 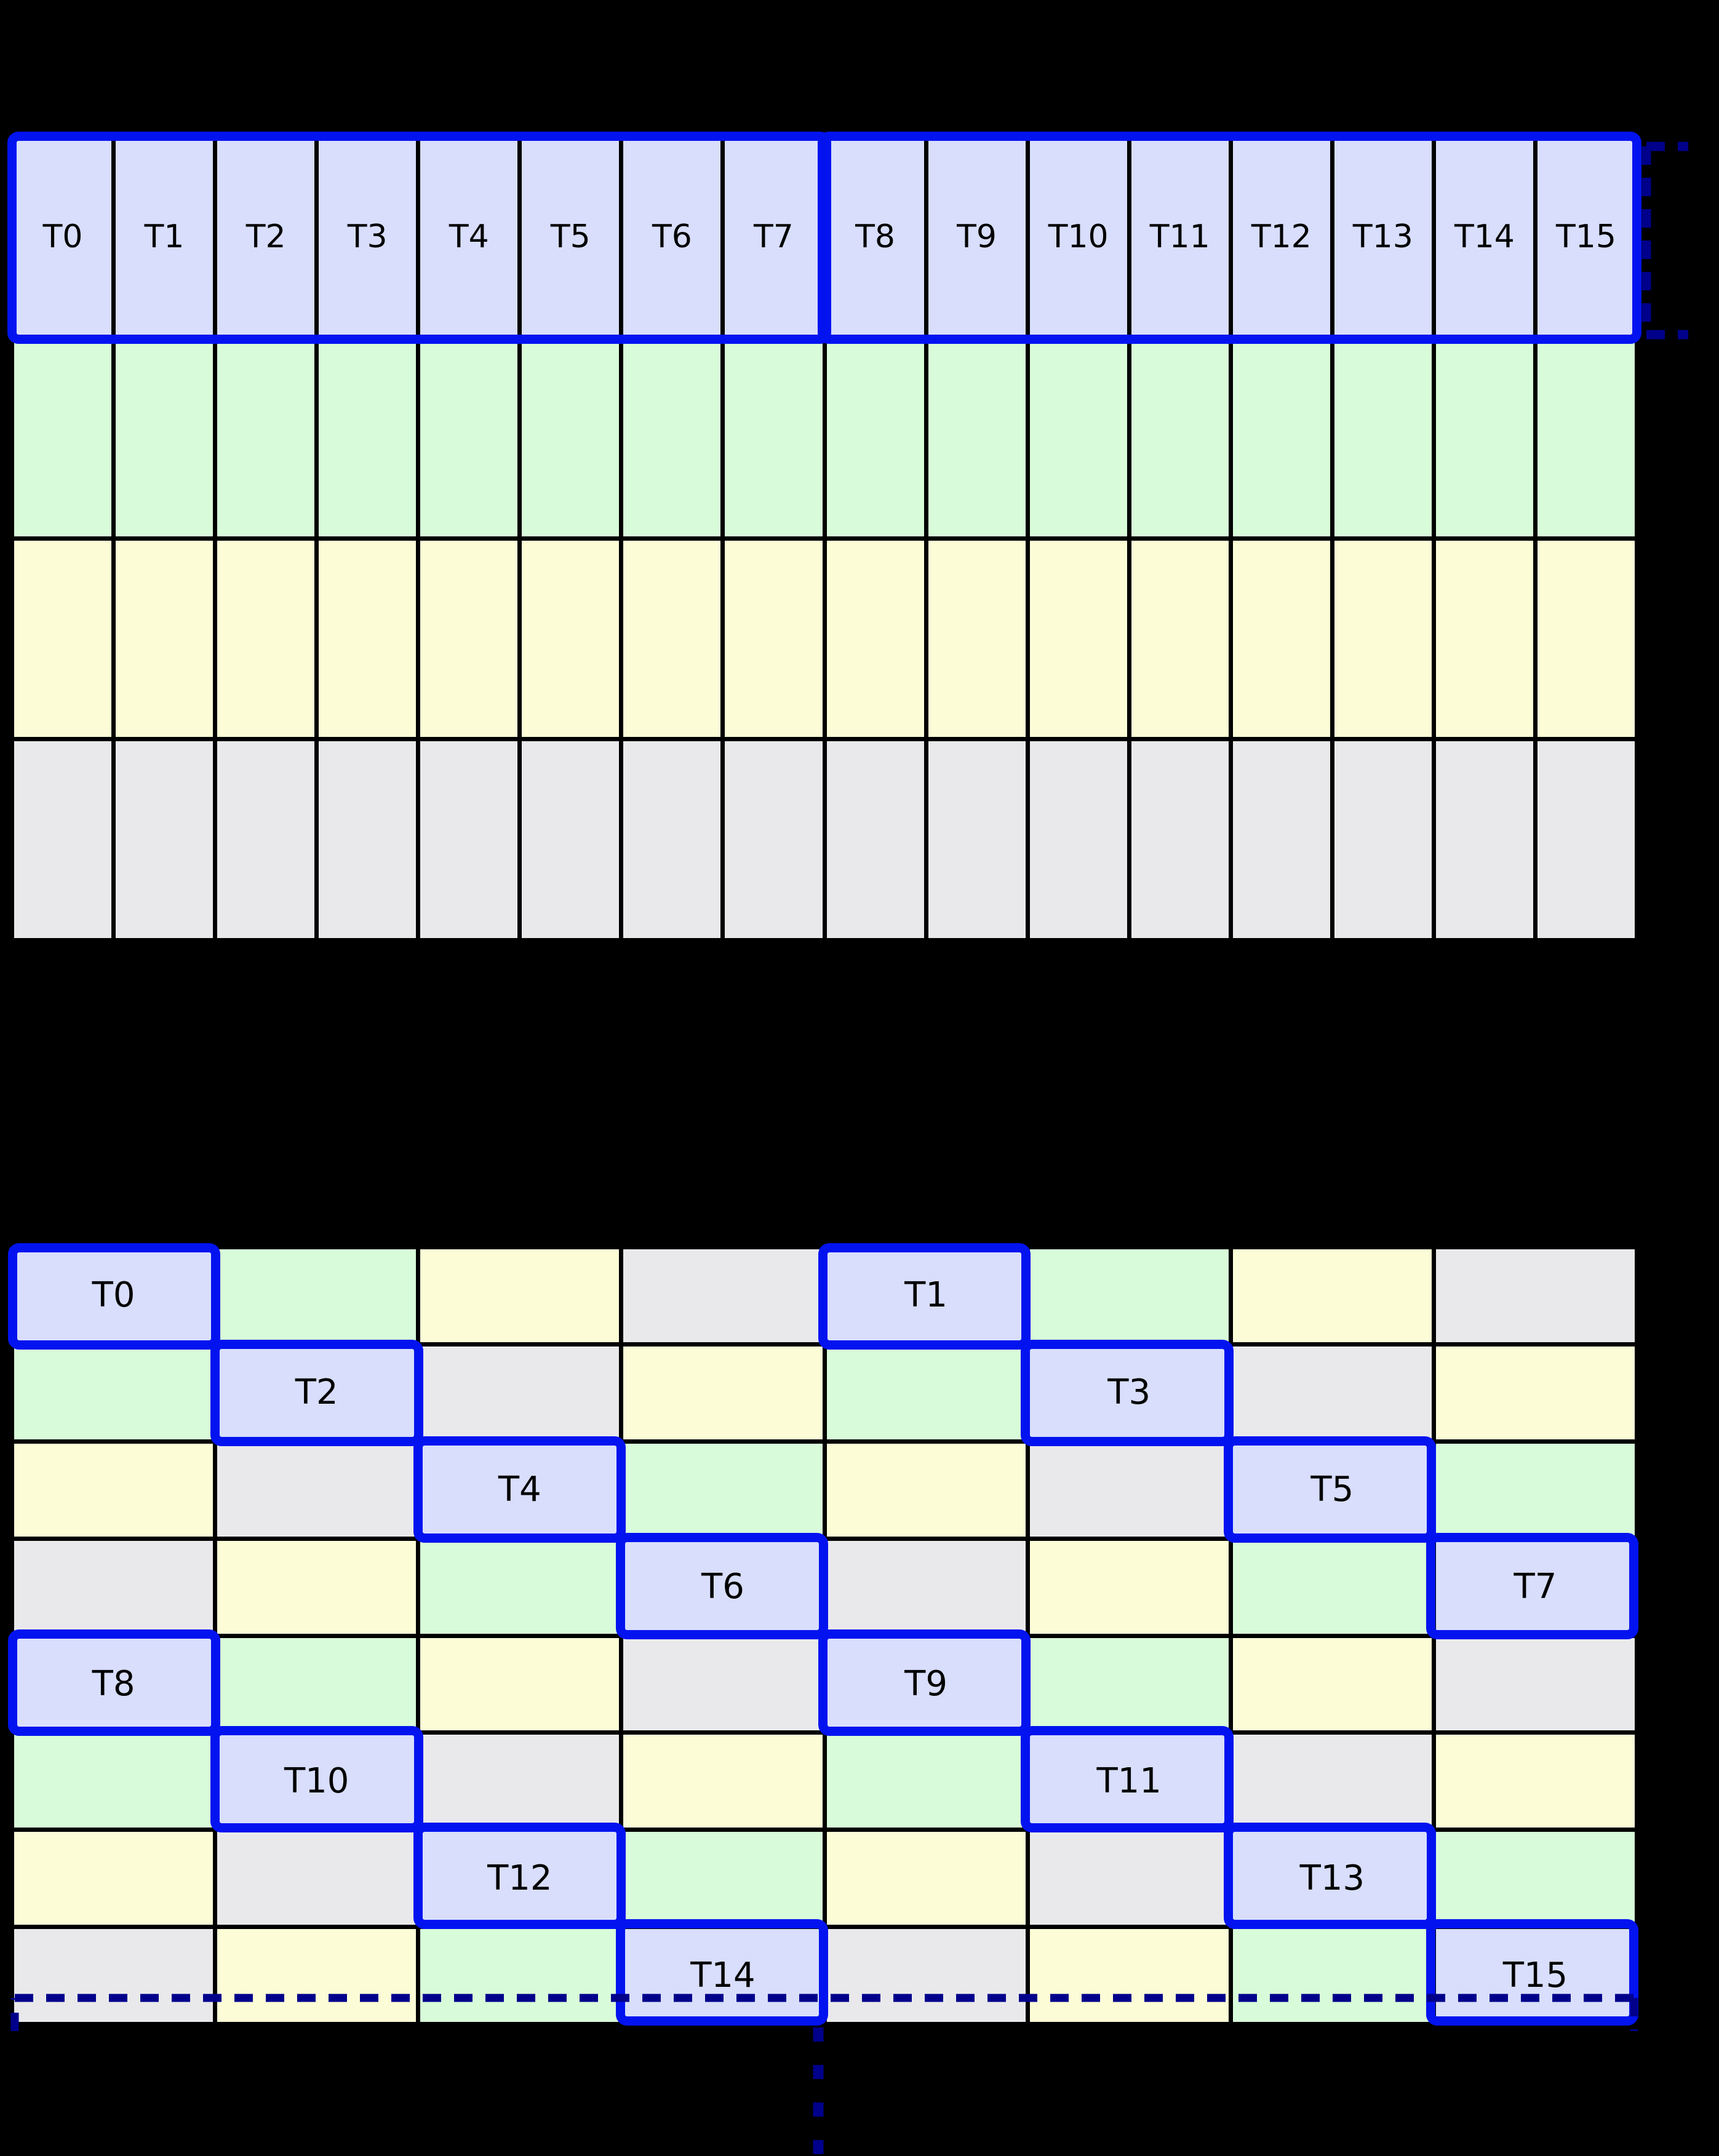 I want to click on warp-thread-cell: T10, so click(x=1078, y=236).